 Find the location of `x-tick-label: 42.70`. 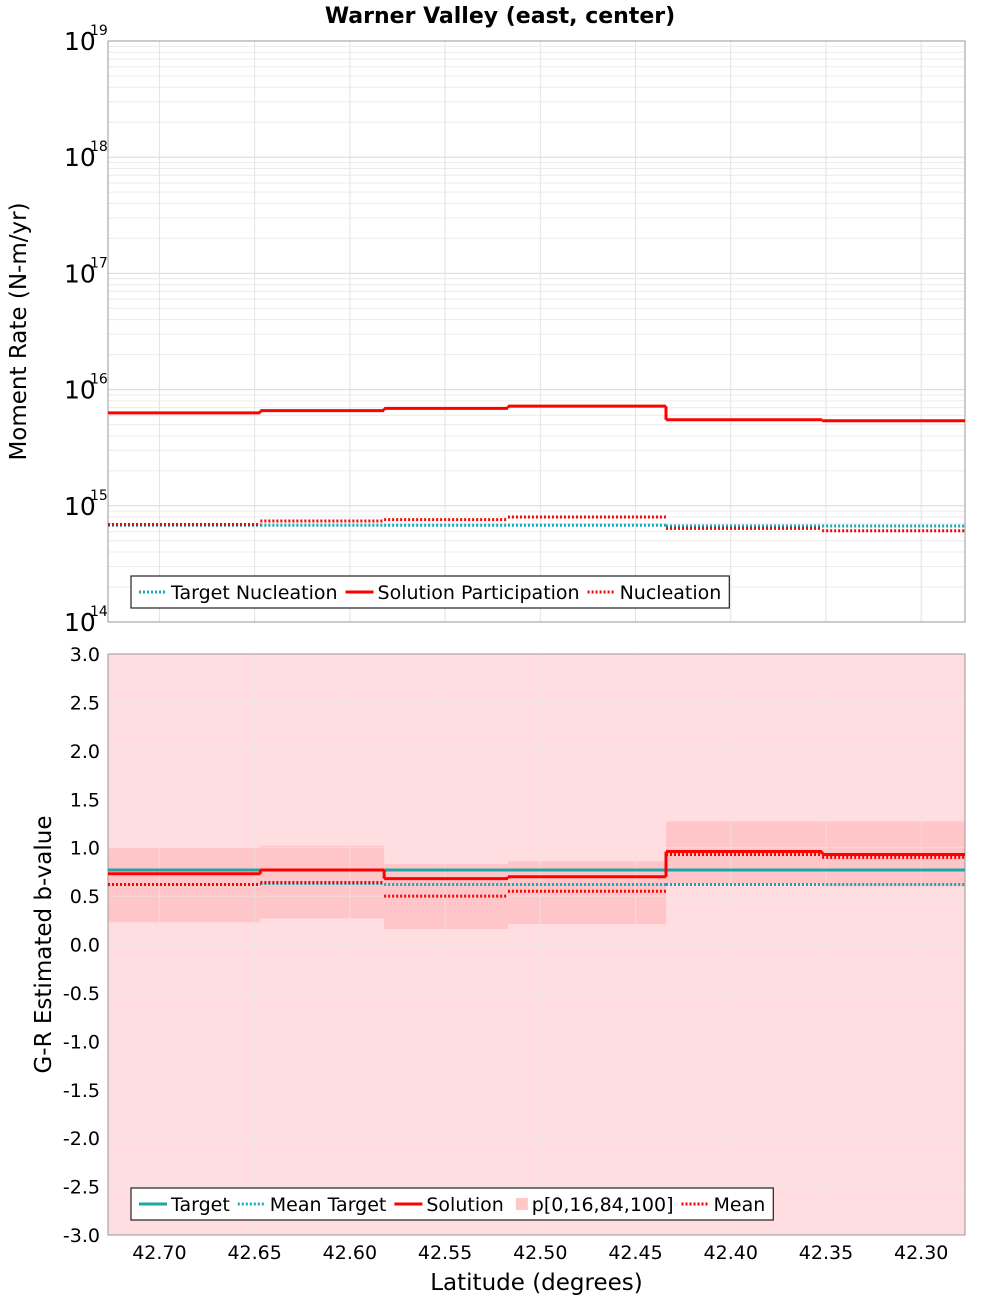

x-tick-label: 42.70 is located at coordinates (159, 1253).